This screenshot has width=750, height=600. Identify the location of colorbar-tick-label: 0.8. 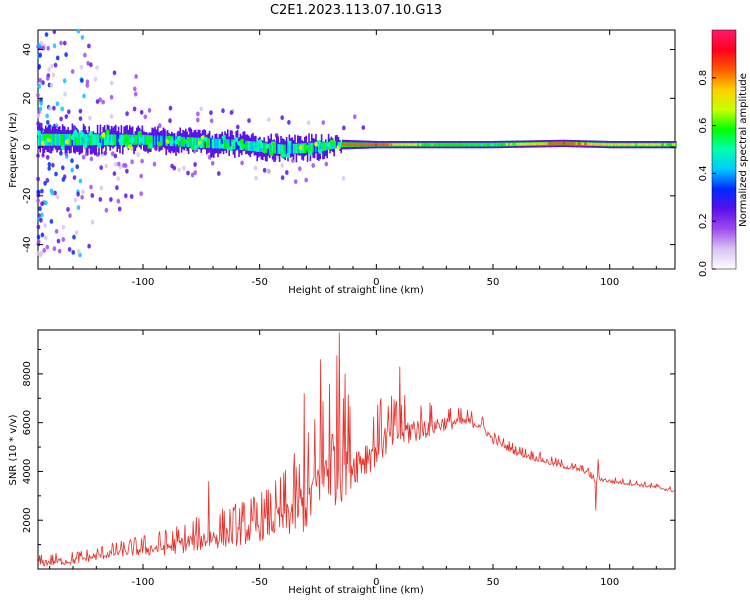
(703, 78).